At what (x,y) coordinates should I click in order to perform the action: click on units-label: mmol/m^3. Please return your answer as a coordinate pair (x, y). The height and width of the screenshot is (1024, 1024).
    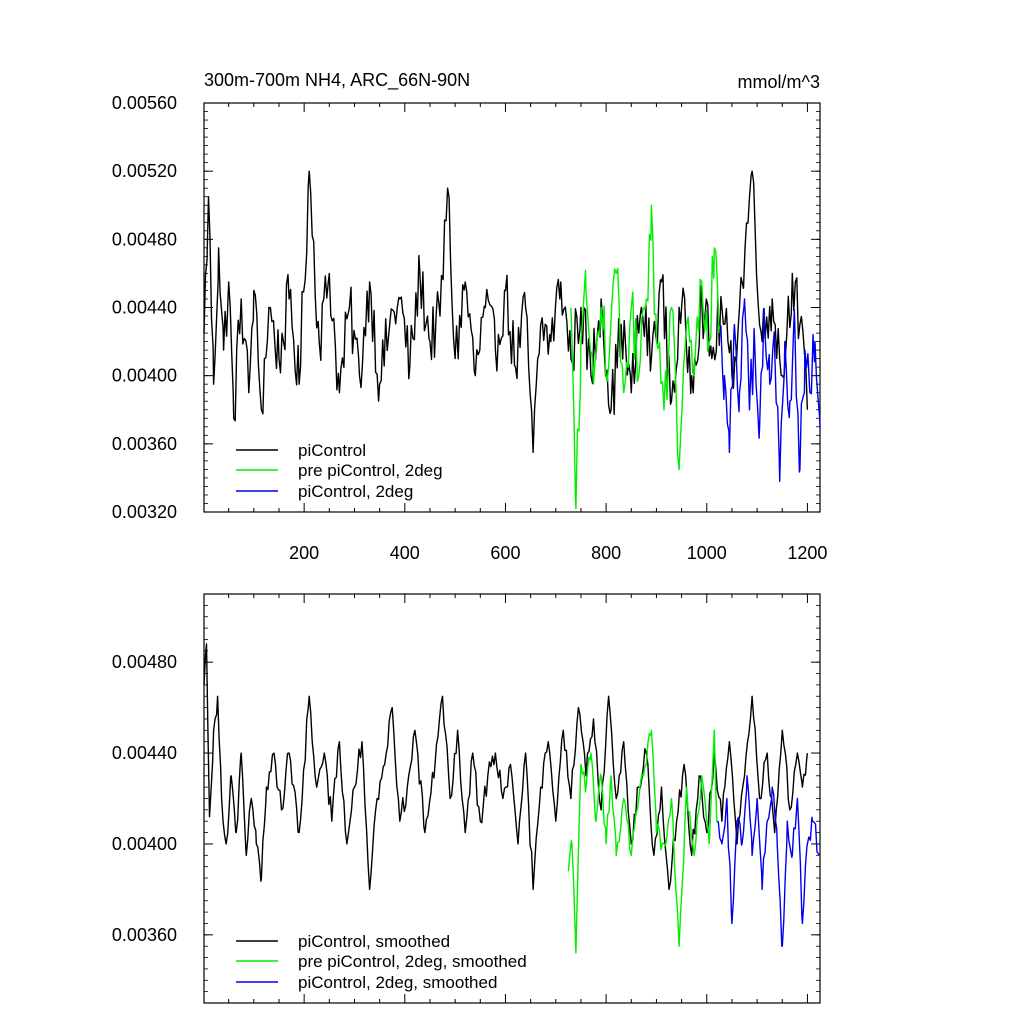
    Looking at the image, I should click on (779, 82).